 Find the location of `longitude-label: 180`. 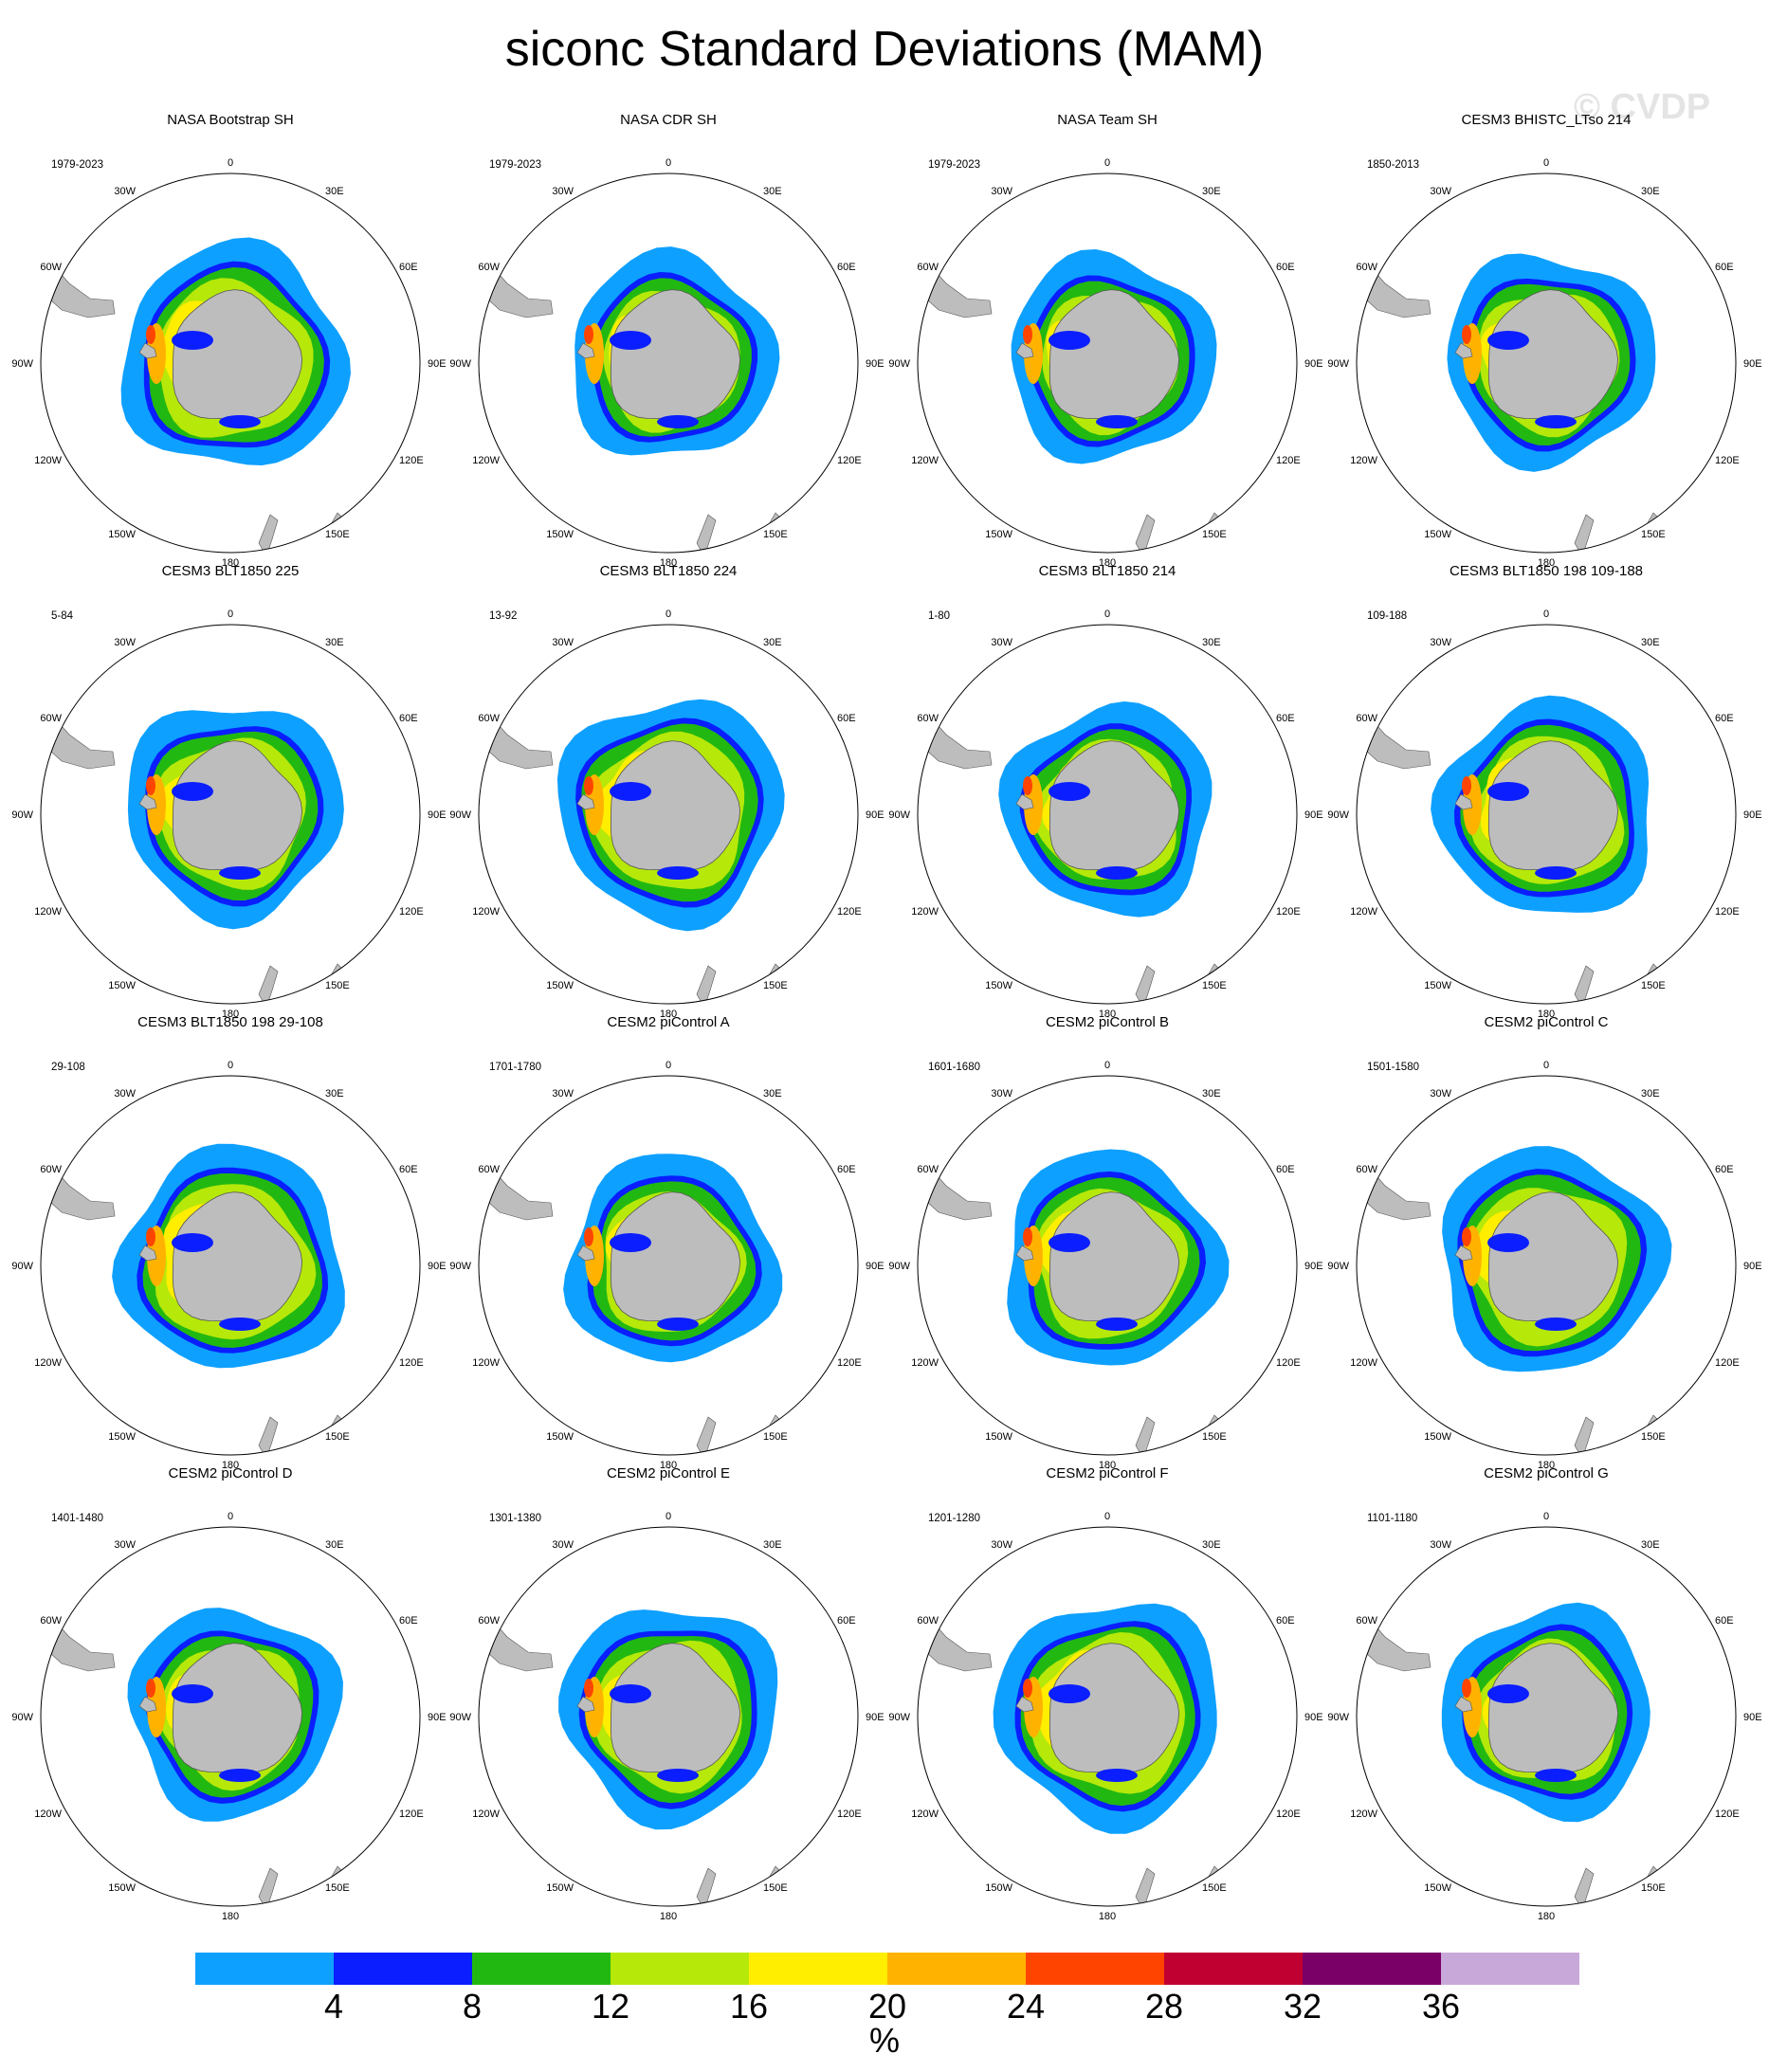

longitude-label: 180 is located at coordinates (1108, 1465).